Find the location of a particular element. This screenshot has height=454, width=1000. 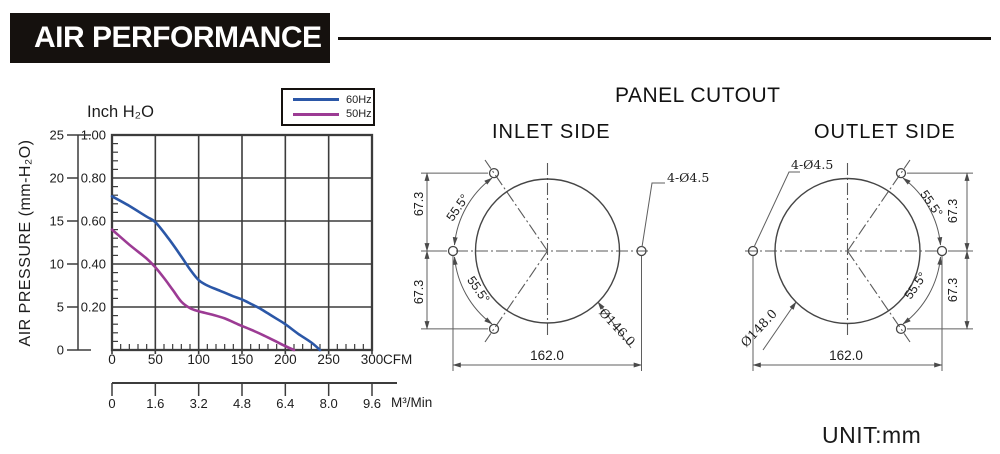

legend-line-50hz is located at coordinates (316, 114).